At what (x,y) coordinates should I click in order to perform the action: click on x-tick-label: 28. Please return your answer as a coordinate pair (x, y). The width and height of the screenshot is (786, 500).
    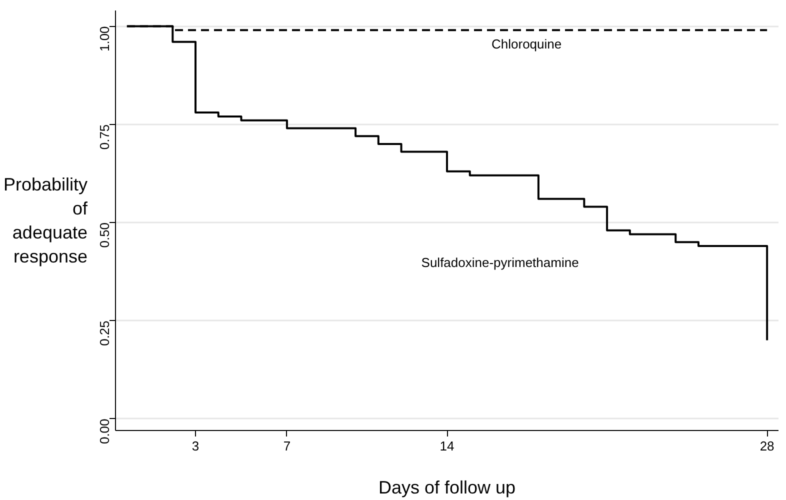
    Looking at the image, I should click on (767, 446).